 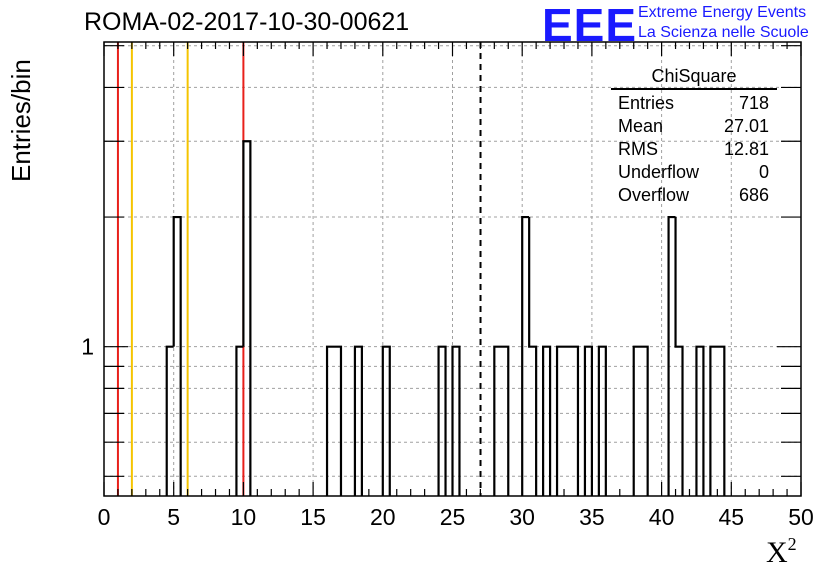 I want to click on y-tick-label: 1, so click(x=87, y=347).